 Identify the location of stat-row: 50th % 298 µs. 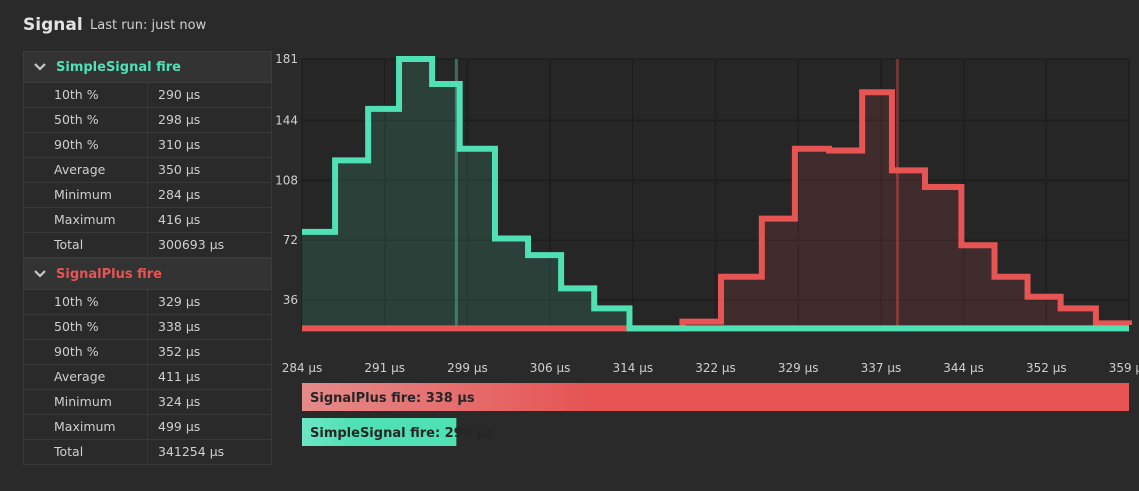
(147, 120).